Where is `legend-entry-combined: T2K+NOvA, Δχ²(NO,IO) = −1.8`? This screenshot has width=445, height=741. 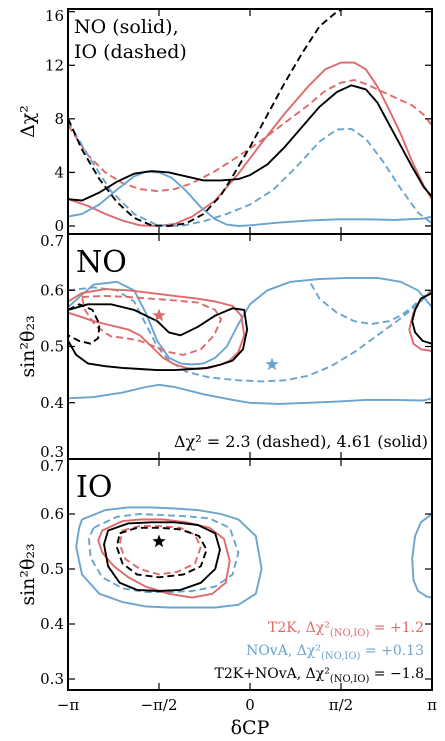 legend-entry-combined: T2K+NOvA, Δχ²(NO,IO) = −1.8 is located at coordinates (319, 675).